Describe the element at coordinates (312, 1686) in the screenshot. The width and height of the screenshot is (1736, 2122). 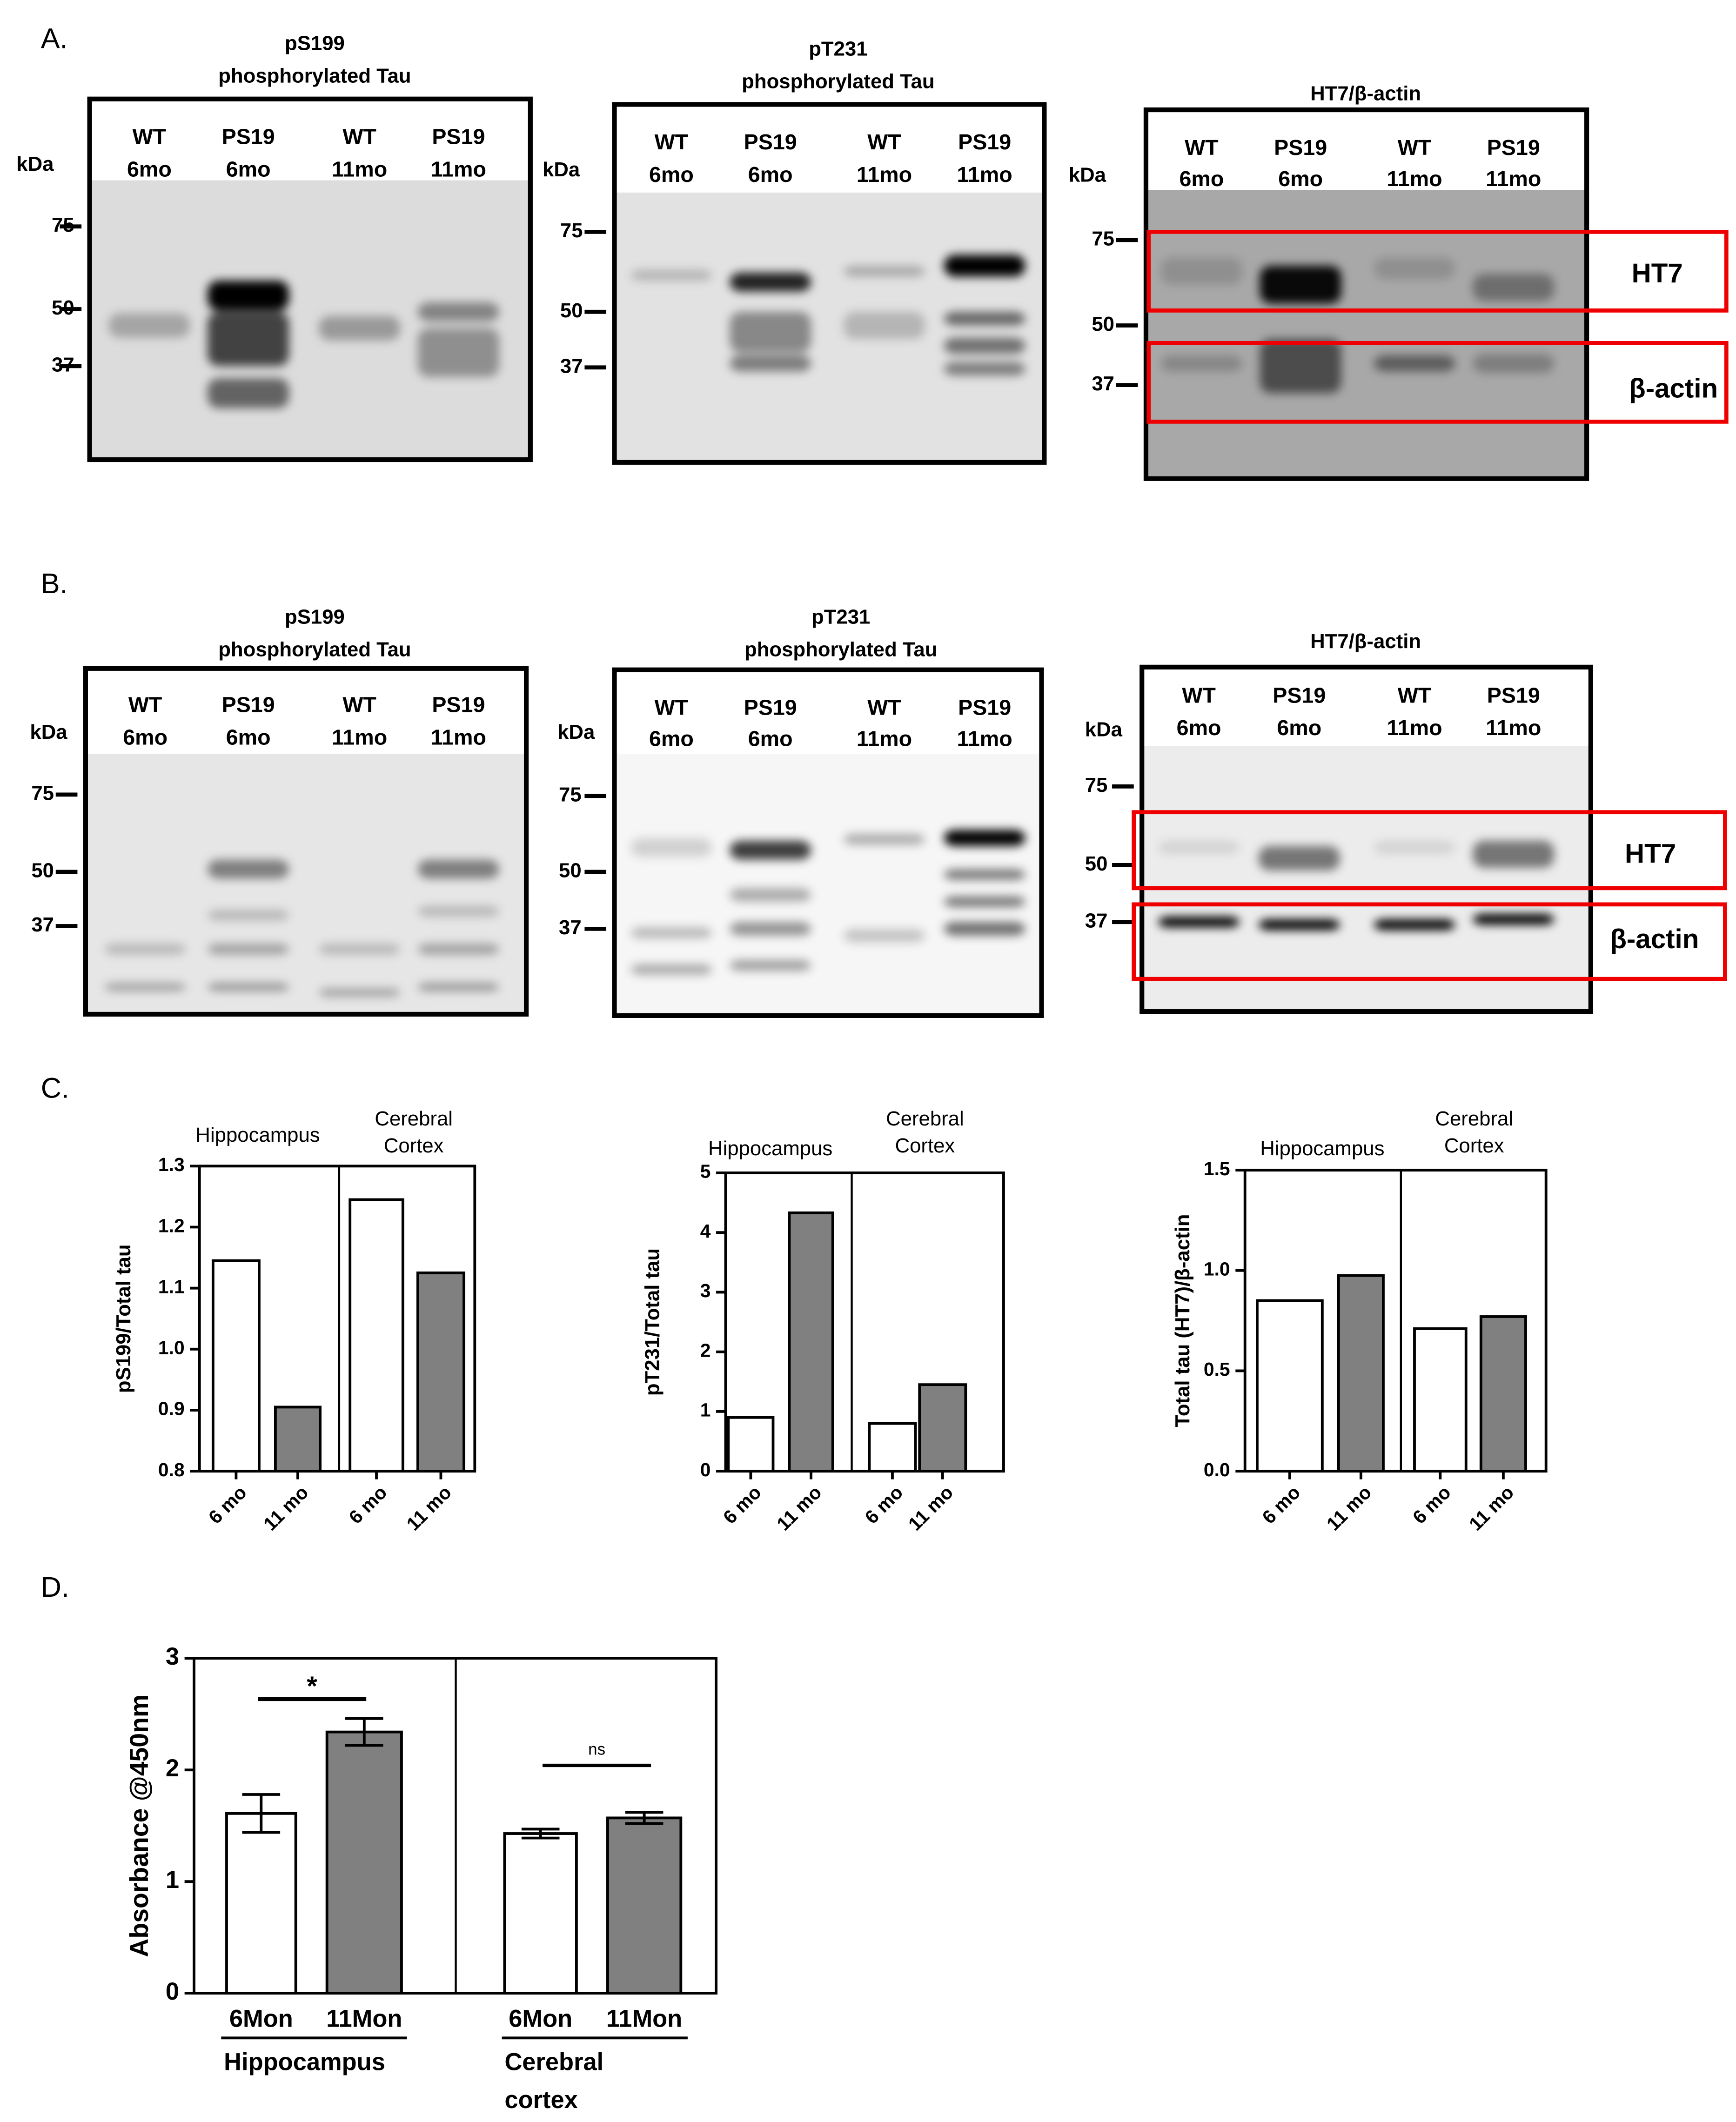
I see `annotation: *` at that location.